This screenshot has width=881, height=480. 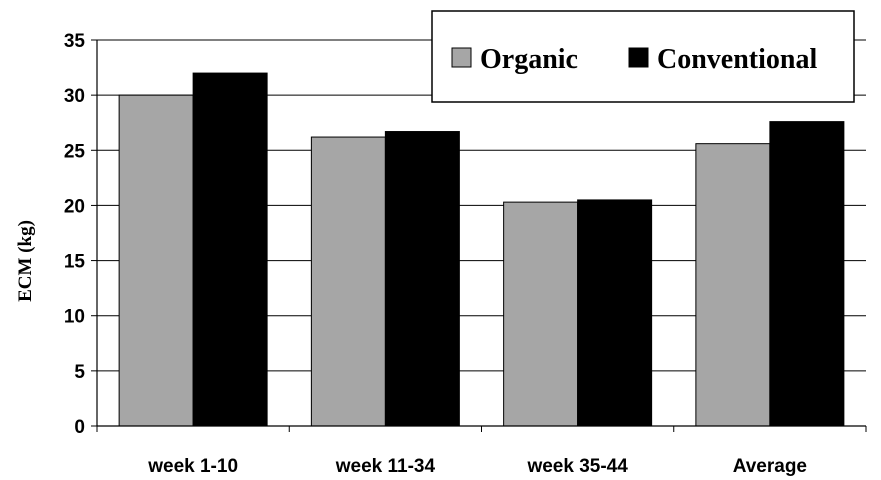 I want to click on y-tick-label: 10, so click(x=74, y=317).